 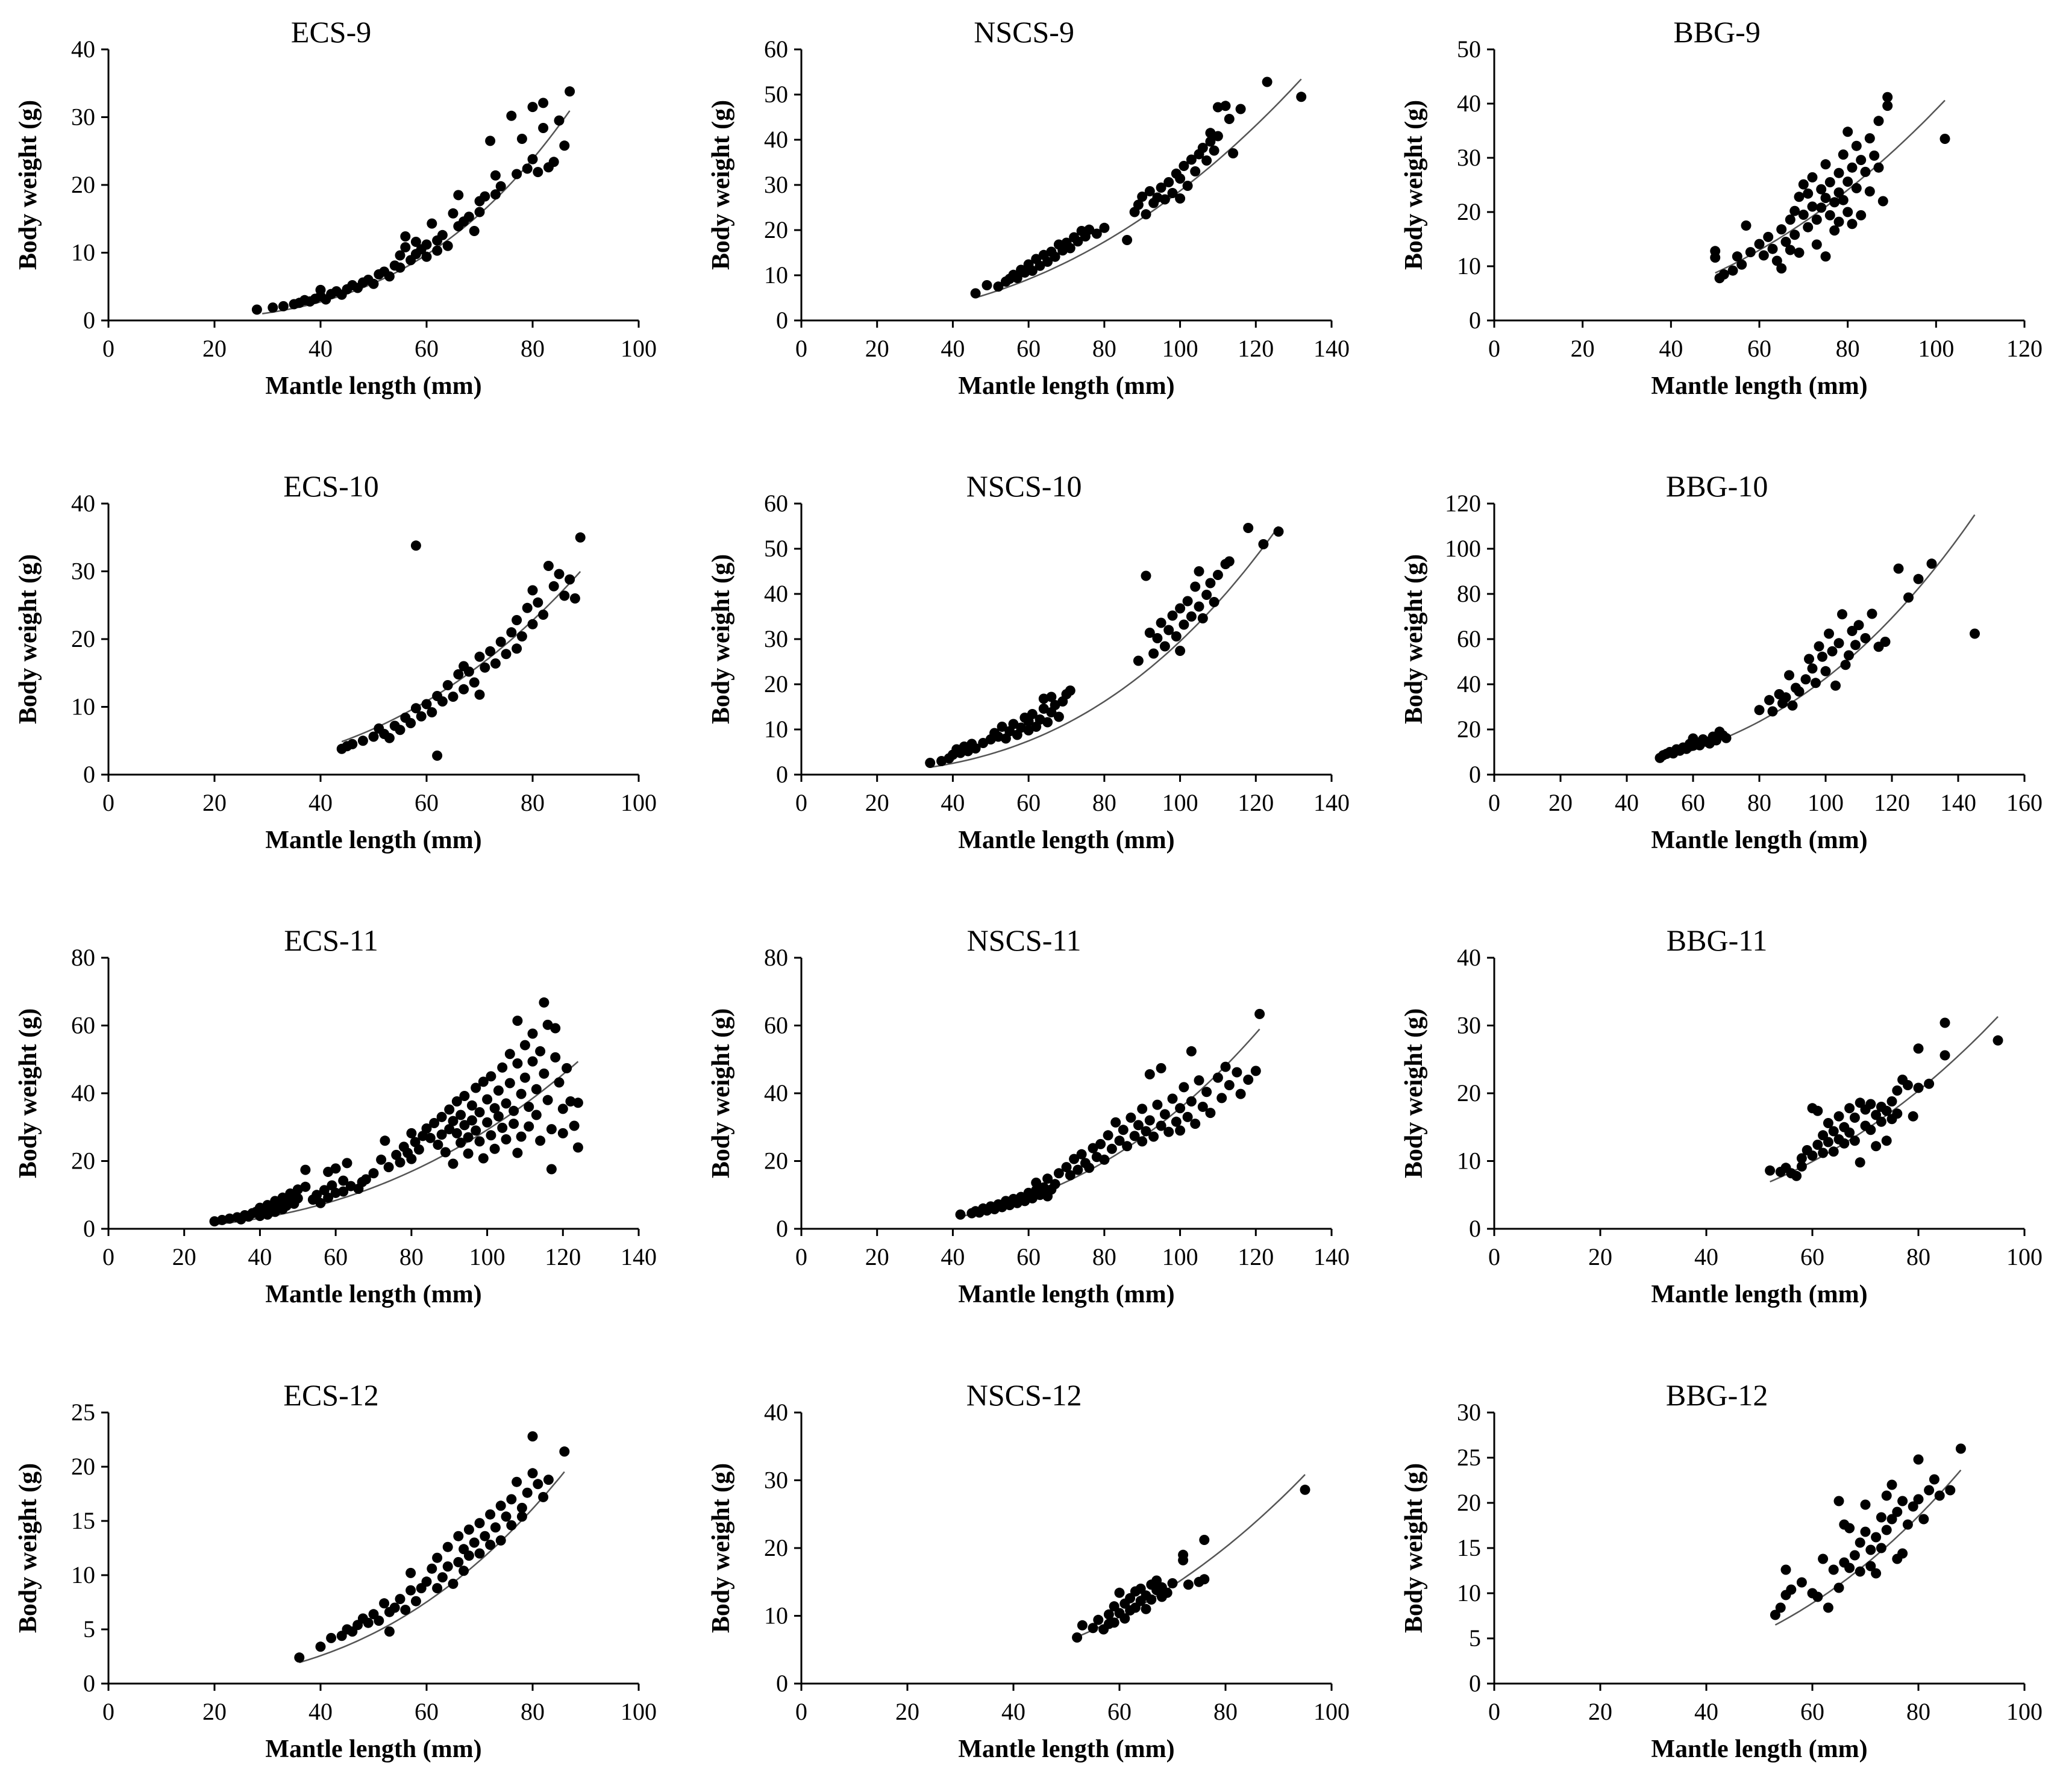 What do you see at coordinates (2024, 802) in the screenshot?
I see `x-tick-label: 160` at bounding box center [2024, 802].